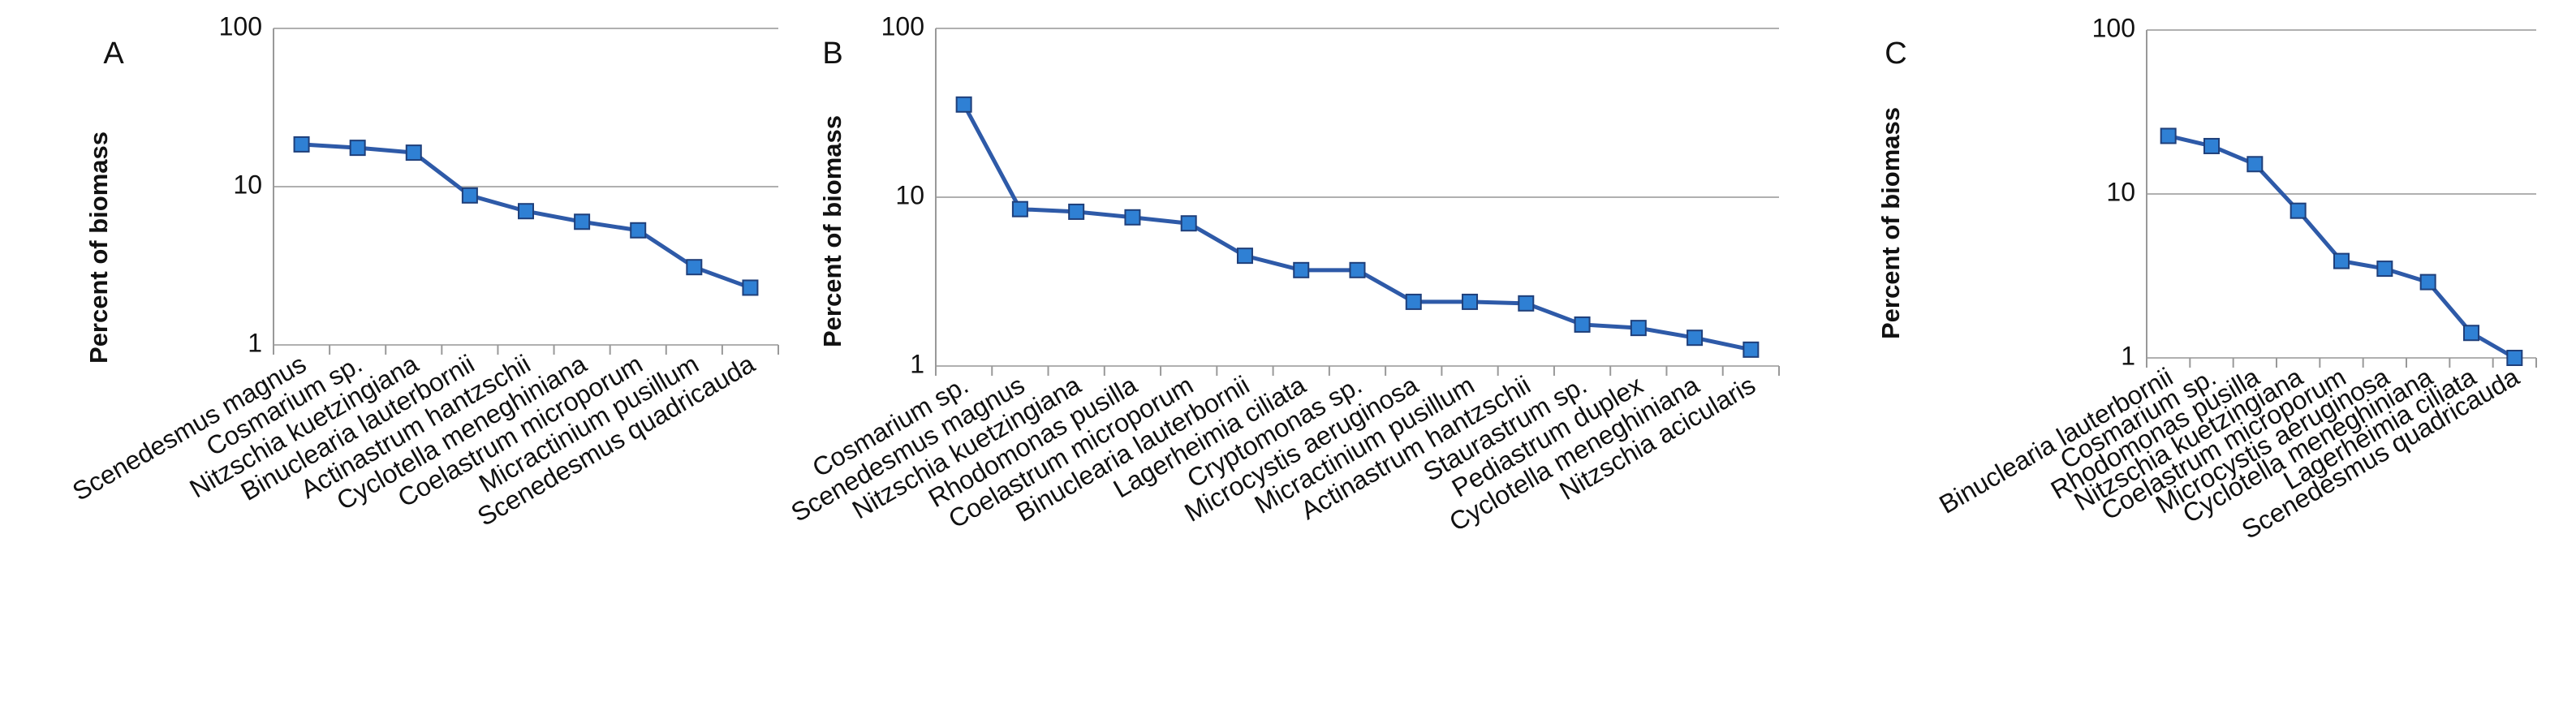 The image size is (2576, 702). Describe the element at coordinates (832, 54) in the screenshot. I see `panel-label: B` at that location.